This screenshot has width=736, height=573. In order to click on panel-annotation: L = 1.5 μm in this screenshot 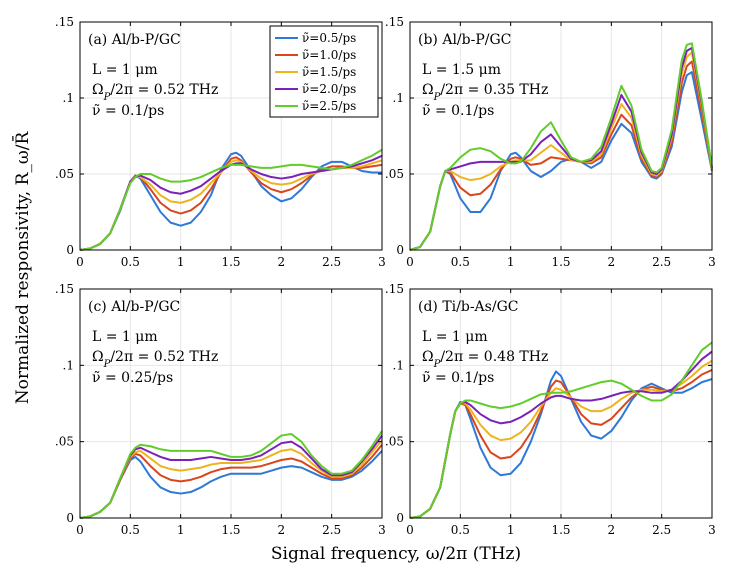, I will do `click(461, 70)`.